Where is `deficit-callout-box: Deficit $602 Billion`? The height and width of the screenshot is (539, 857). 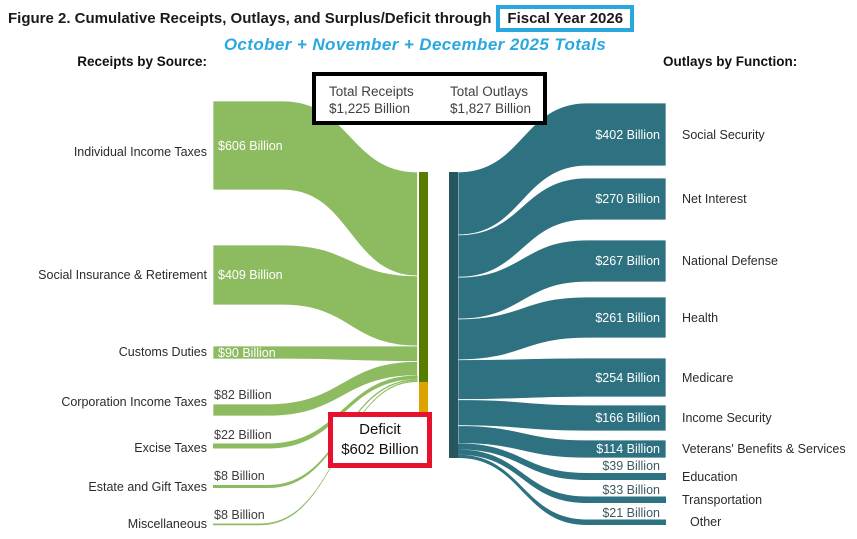
deficit-callout-box: Deficit $602 Billion is located at coordinates (380, 440).